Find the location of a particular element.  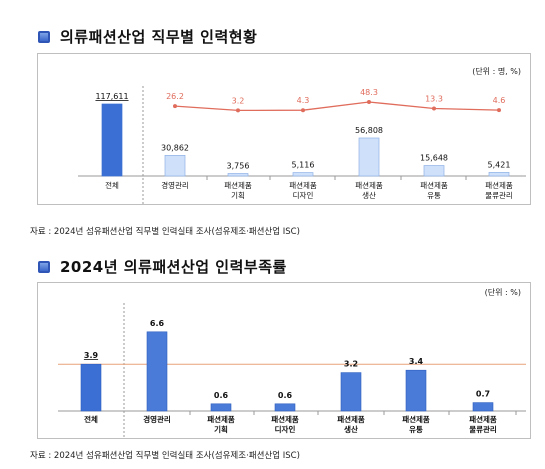

share-value-label-5: 13.3 is located at coordinates (434, 99).